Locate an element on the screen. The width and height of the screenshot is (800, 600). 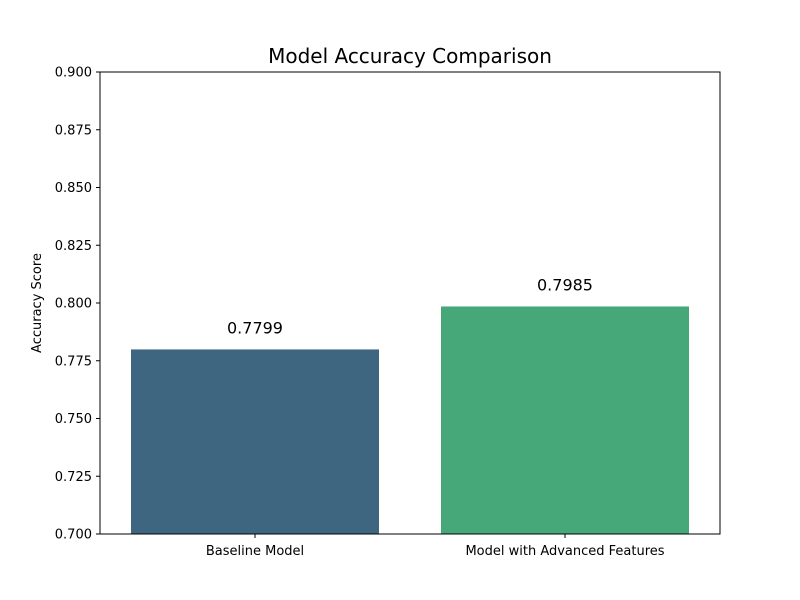
y-tick-label-6: 0.850 is located at coordinates (73, 188).